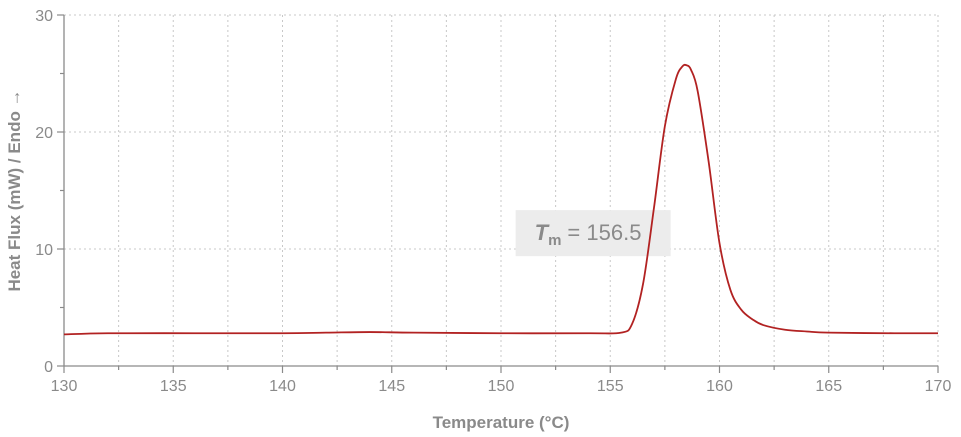  Describe the element at coordinates (64, 386) in the screenshot. I see `x-tick-label: 130` at that location.